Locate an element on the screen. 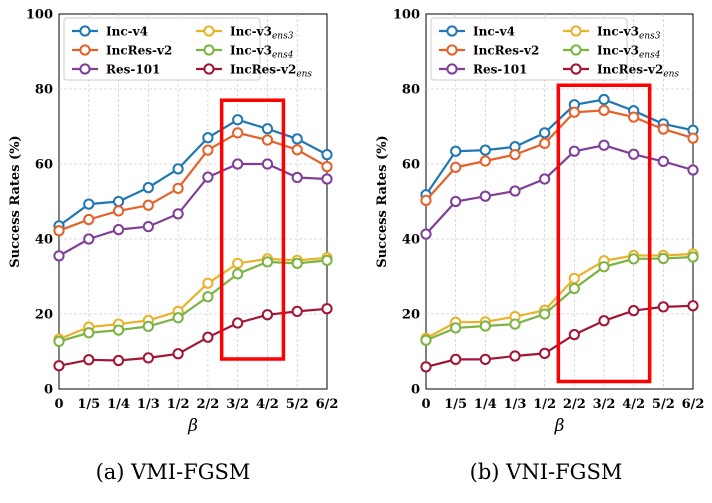  legend-label-base: Inc-v3 is located at coordinates (618, 51).